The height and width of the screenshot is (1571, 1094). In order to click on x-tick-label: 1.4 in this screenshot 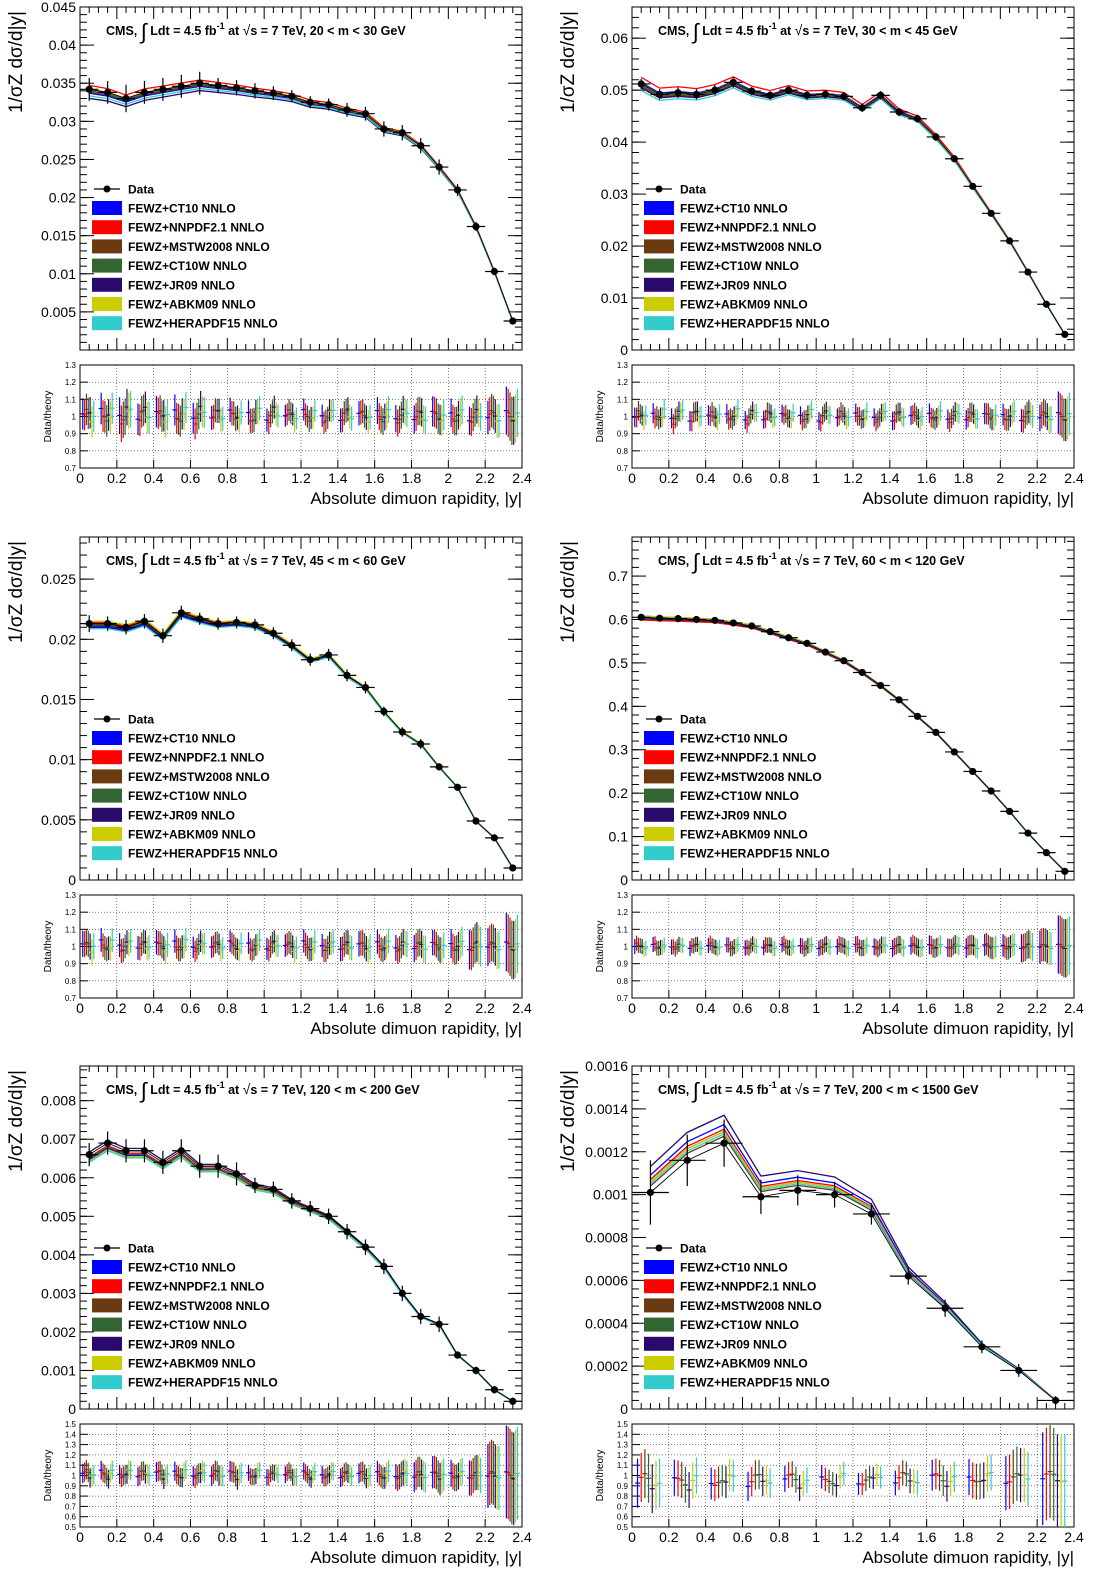, I will do `click(890, 1008)`.